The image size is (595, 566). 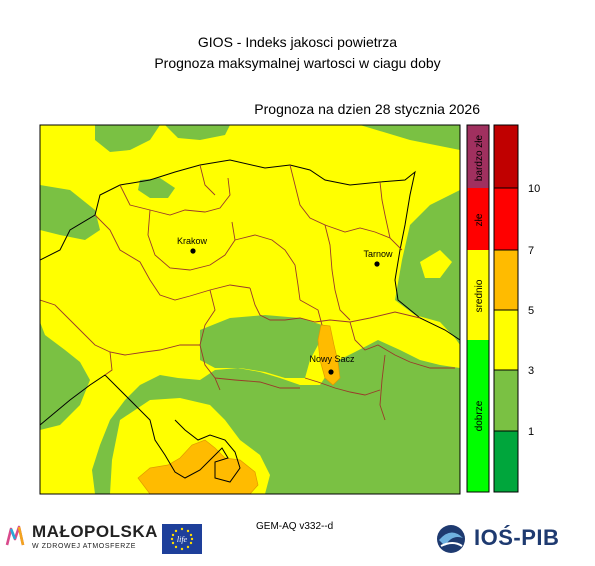 I want to click on scale-tick-label: 1, so click(x=531, y=432).